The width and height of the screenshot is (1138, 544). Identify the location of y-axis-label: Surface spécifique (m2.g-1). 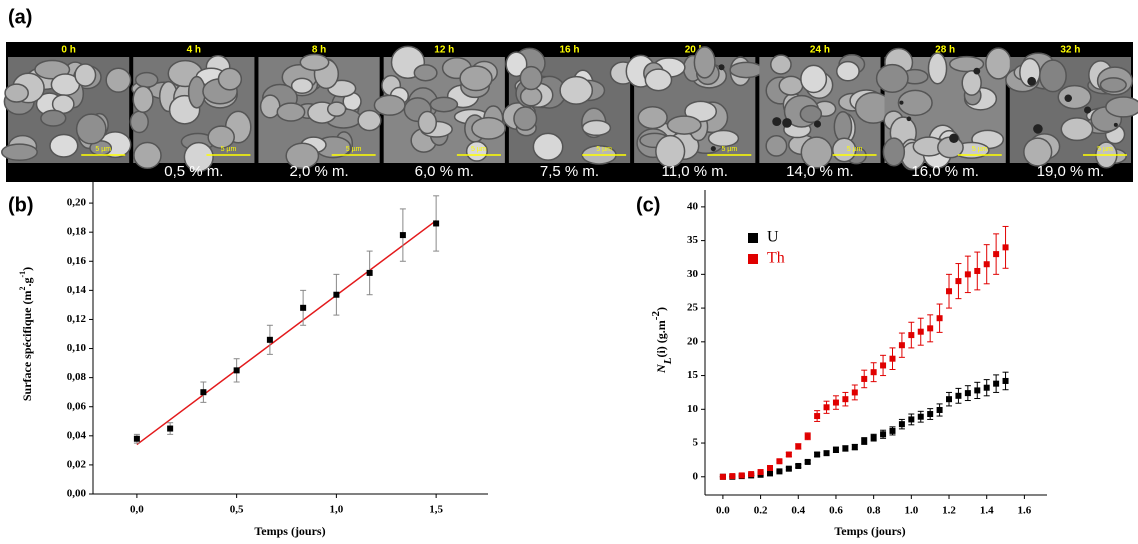
(25, 334).